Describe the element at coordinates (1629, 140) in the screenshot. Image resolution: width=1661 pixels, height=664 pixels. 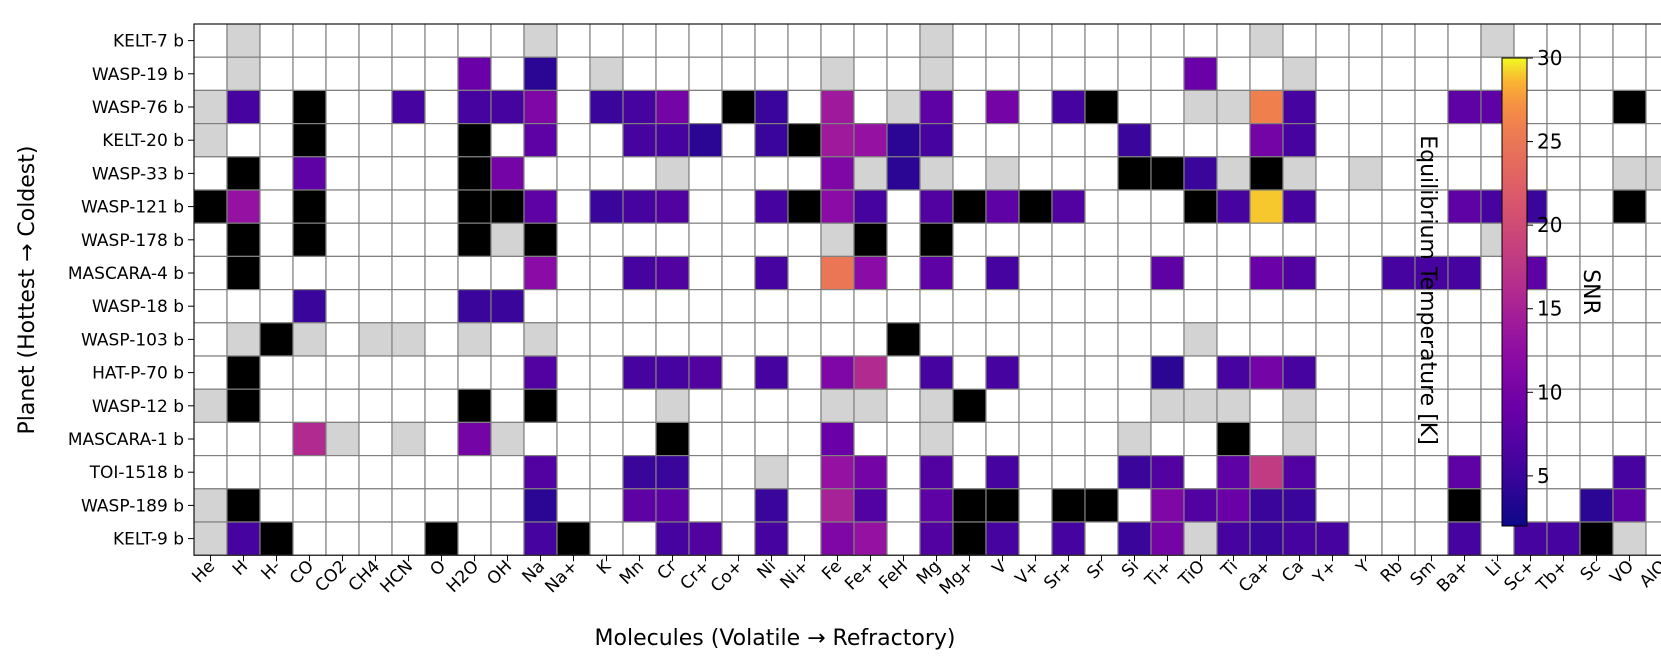
I see `cell-KELT-20-b-VO` at that location.